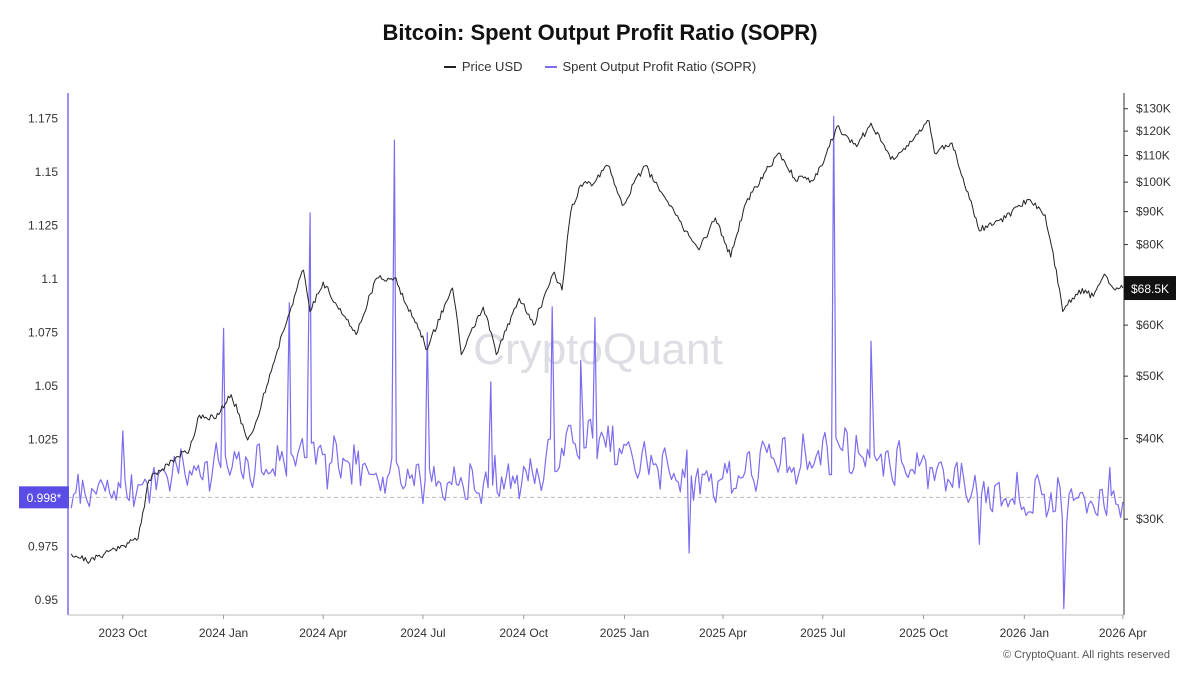 Image resolution: width=1200 pixels, height=675 pixels. I want to click on left-tick-label: 1.1, so click(49, 279).